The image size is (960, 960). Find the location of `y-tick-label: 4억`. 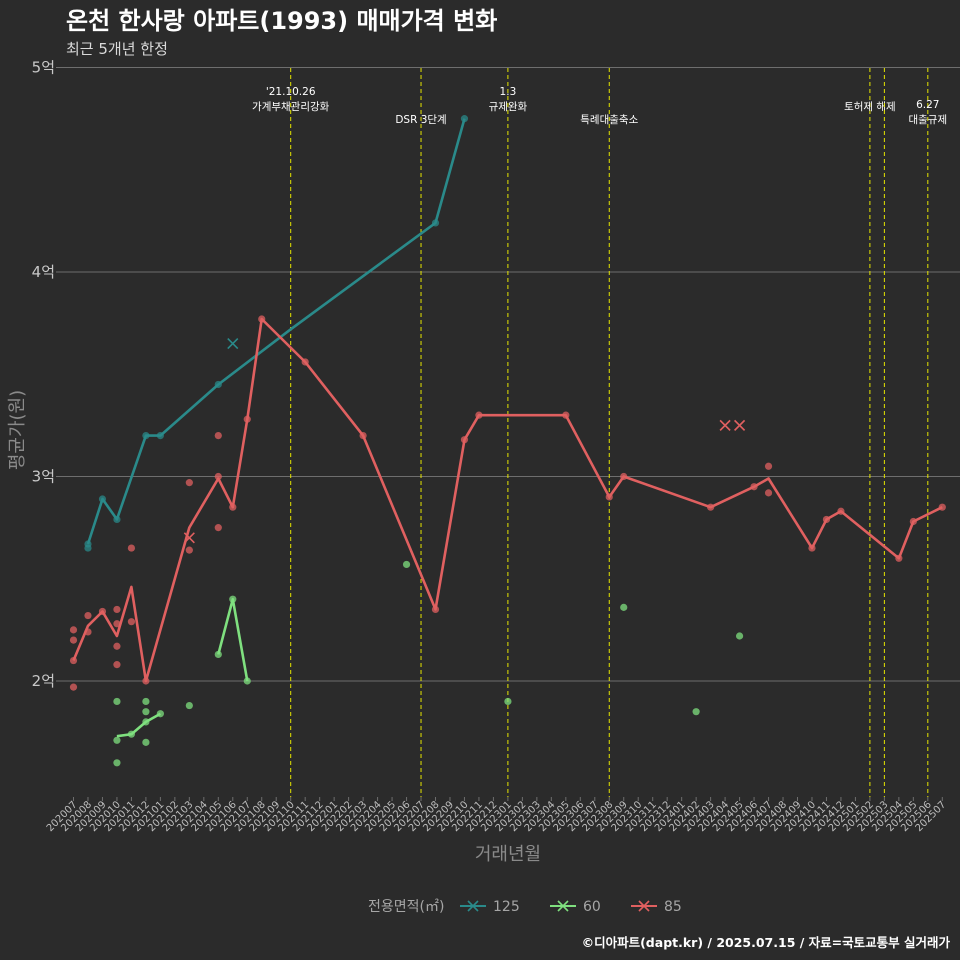

y-tick-label: 4억 is located at coordinates (43, 272).